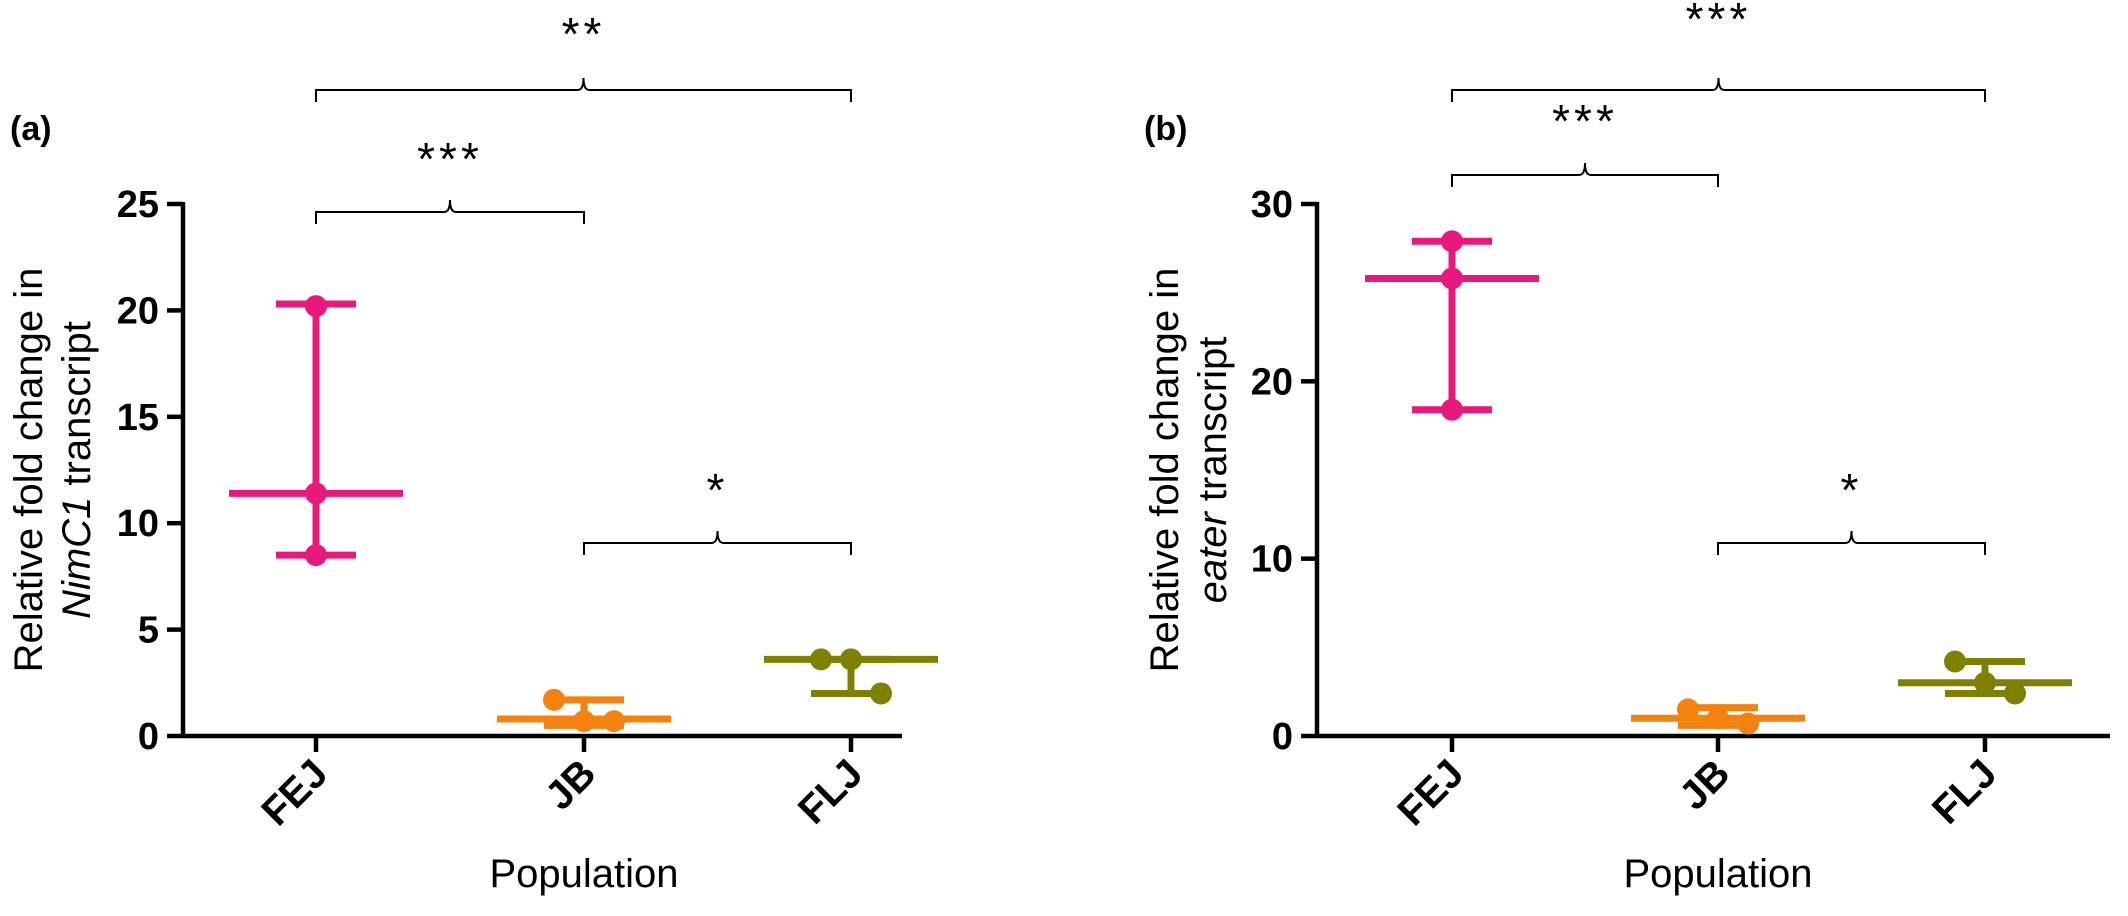  Describe the element at coordinates (1213, 557) in the screenshot. I see `y-axis-title-gene: eater` at that location.